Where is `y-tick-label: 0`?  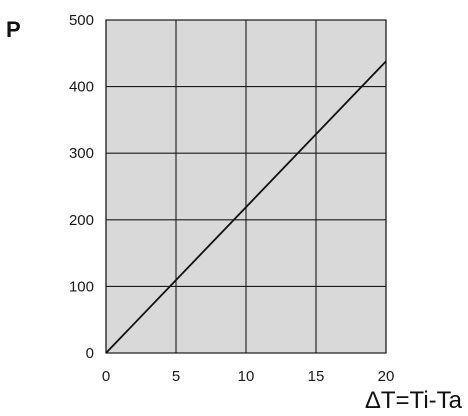 y-tick-label: 0 is located at coordinates (90, 353).